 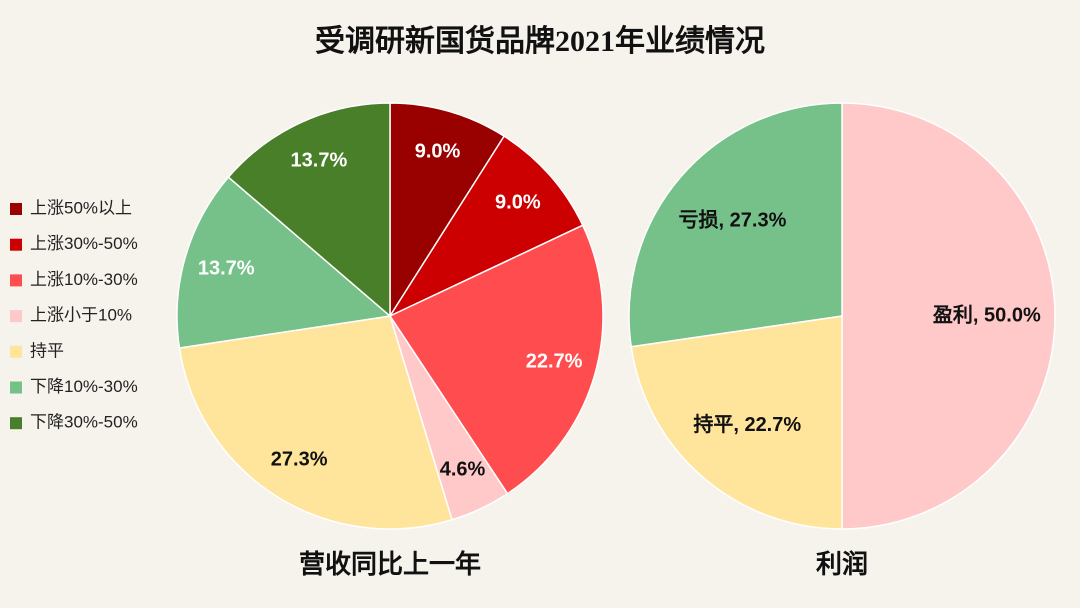 I want to click on pie-title: 营收同比上一年, so click(x=390, y=564).